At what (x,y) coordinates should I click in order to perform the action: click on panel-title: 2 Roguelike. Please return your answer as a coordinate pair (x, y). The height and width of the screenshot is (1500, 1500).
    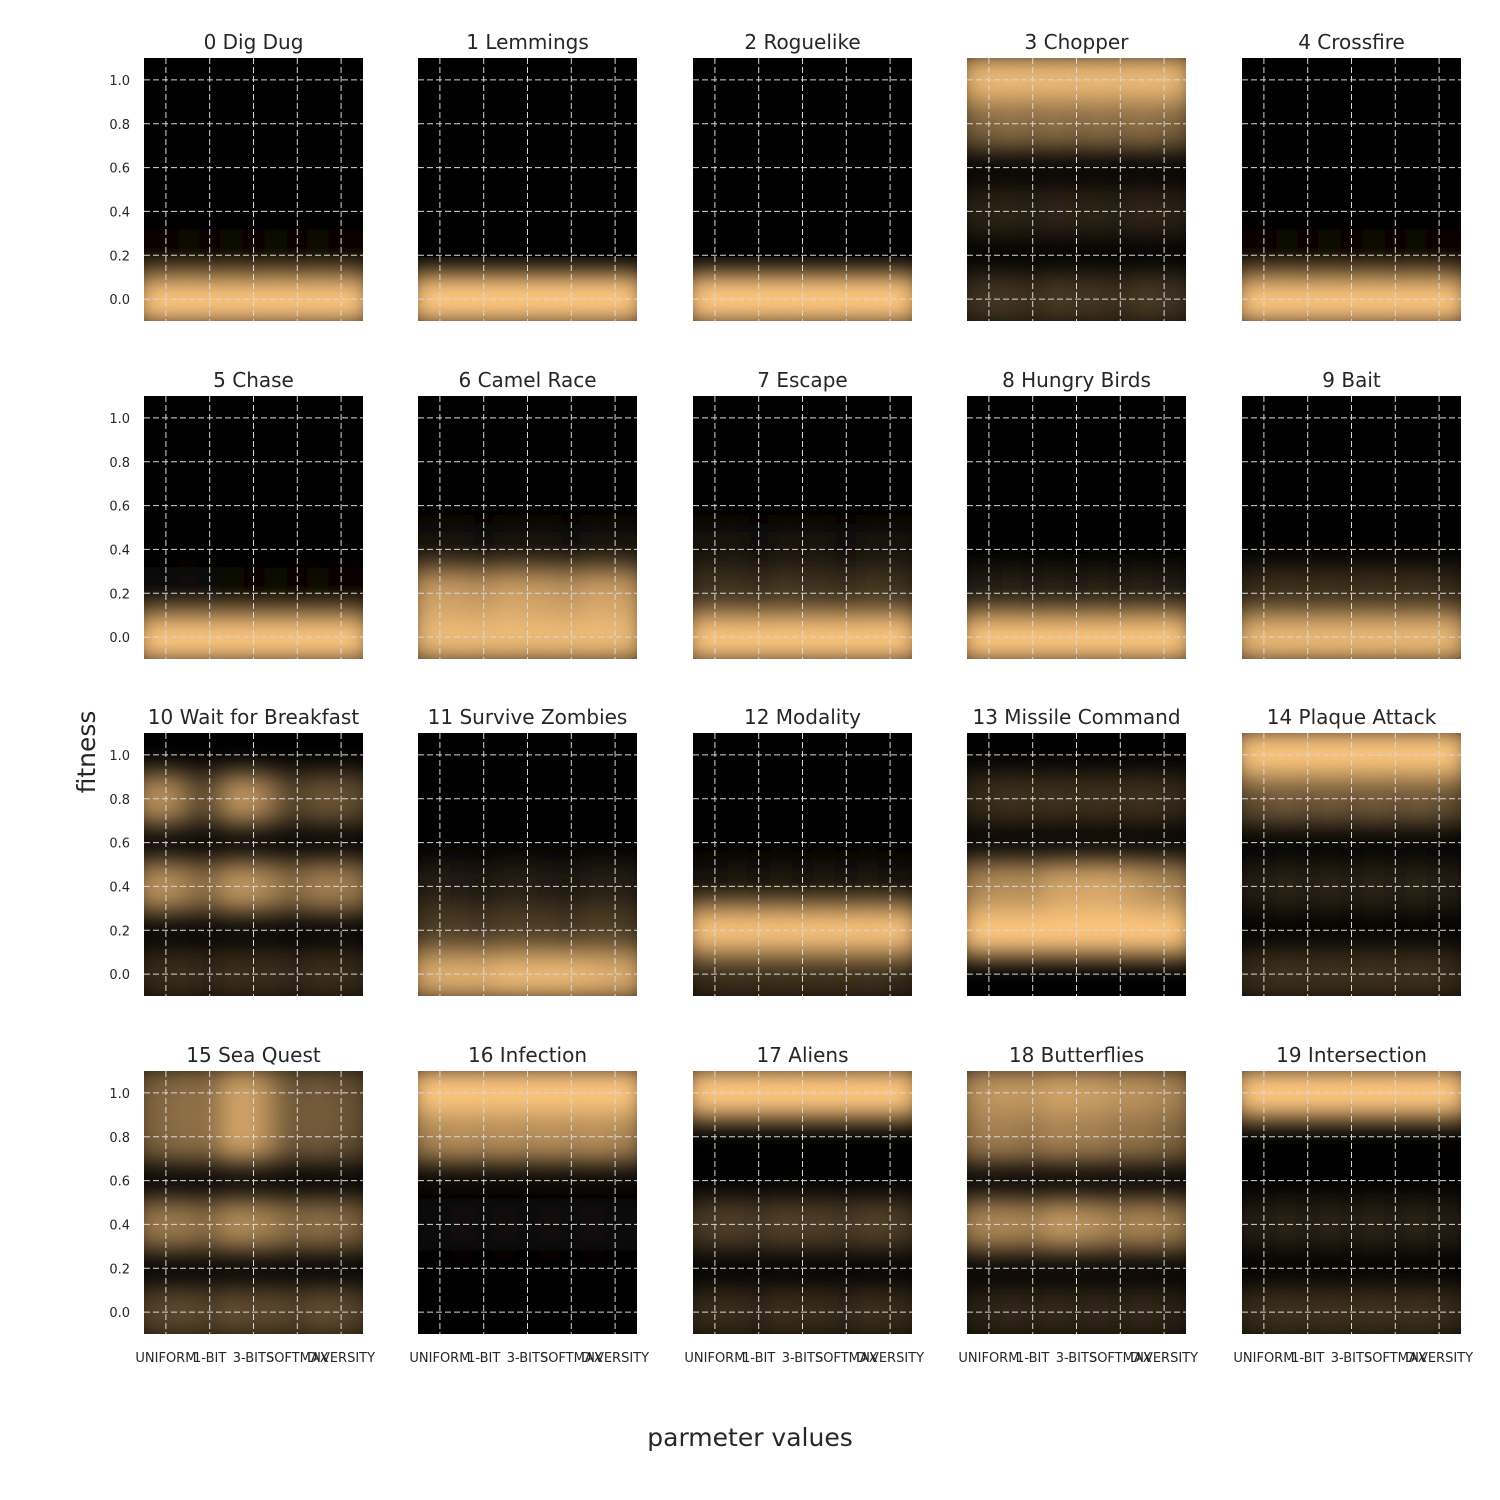
    Looking at the image, I should click on (802, 42).